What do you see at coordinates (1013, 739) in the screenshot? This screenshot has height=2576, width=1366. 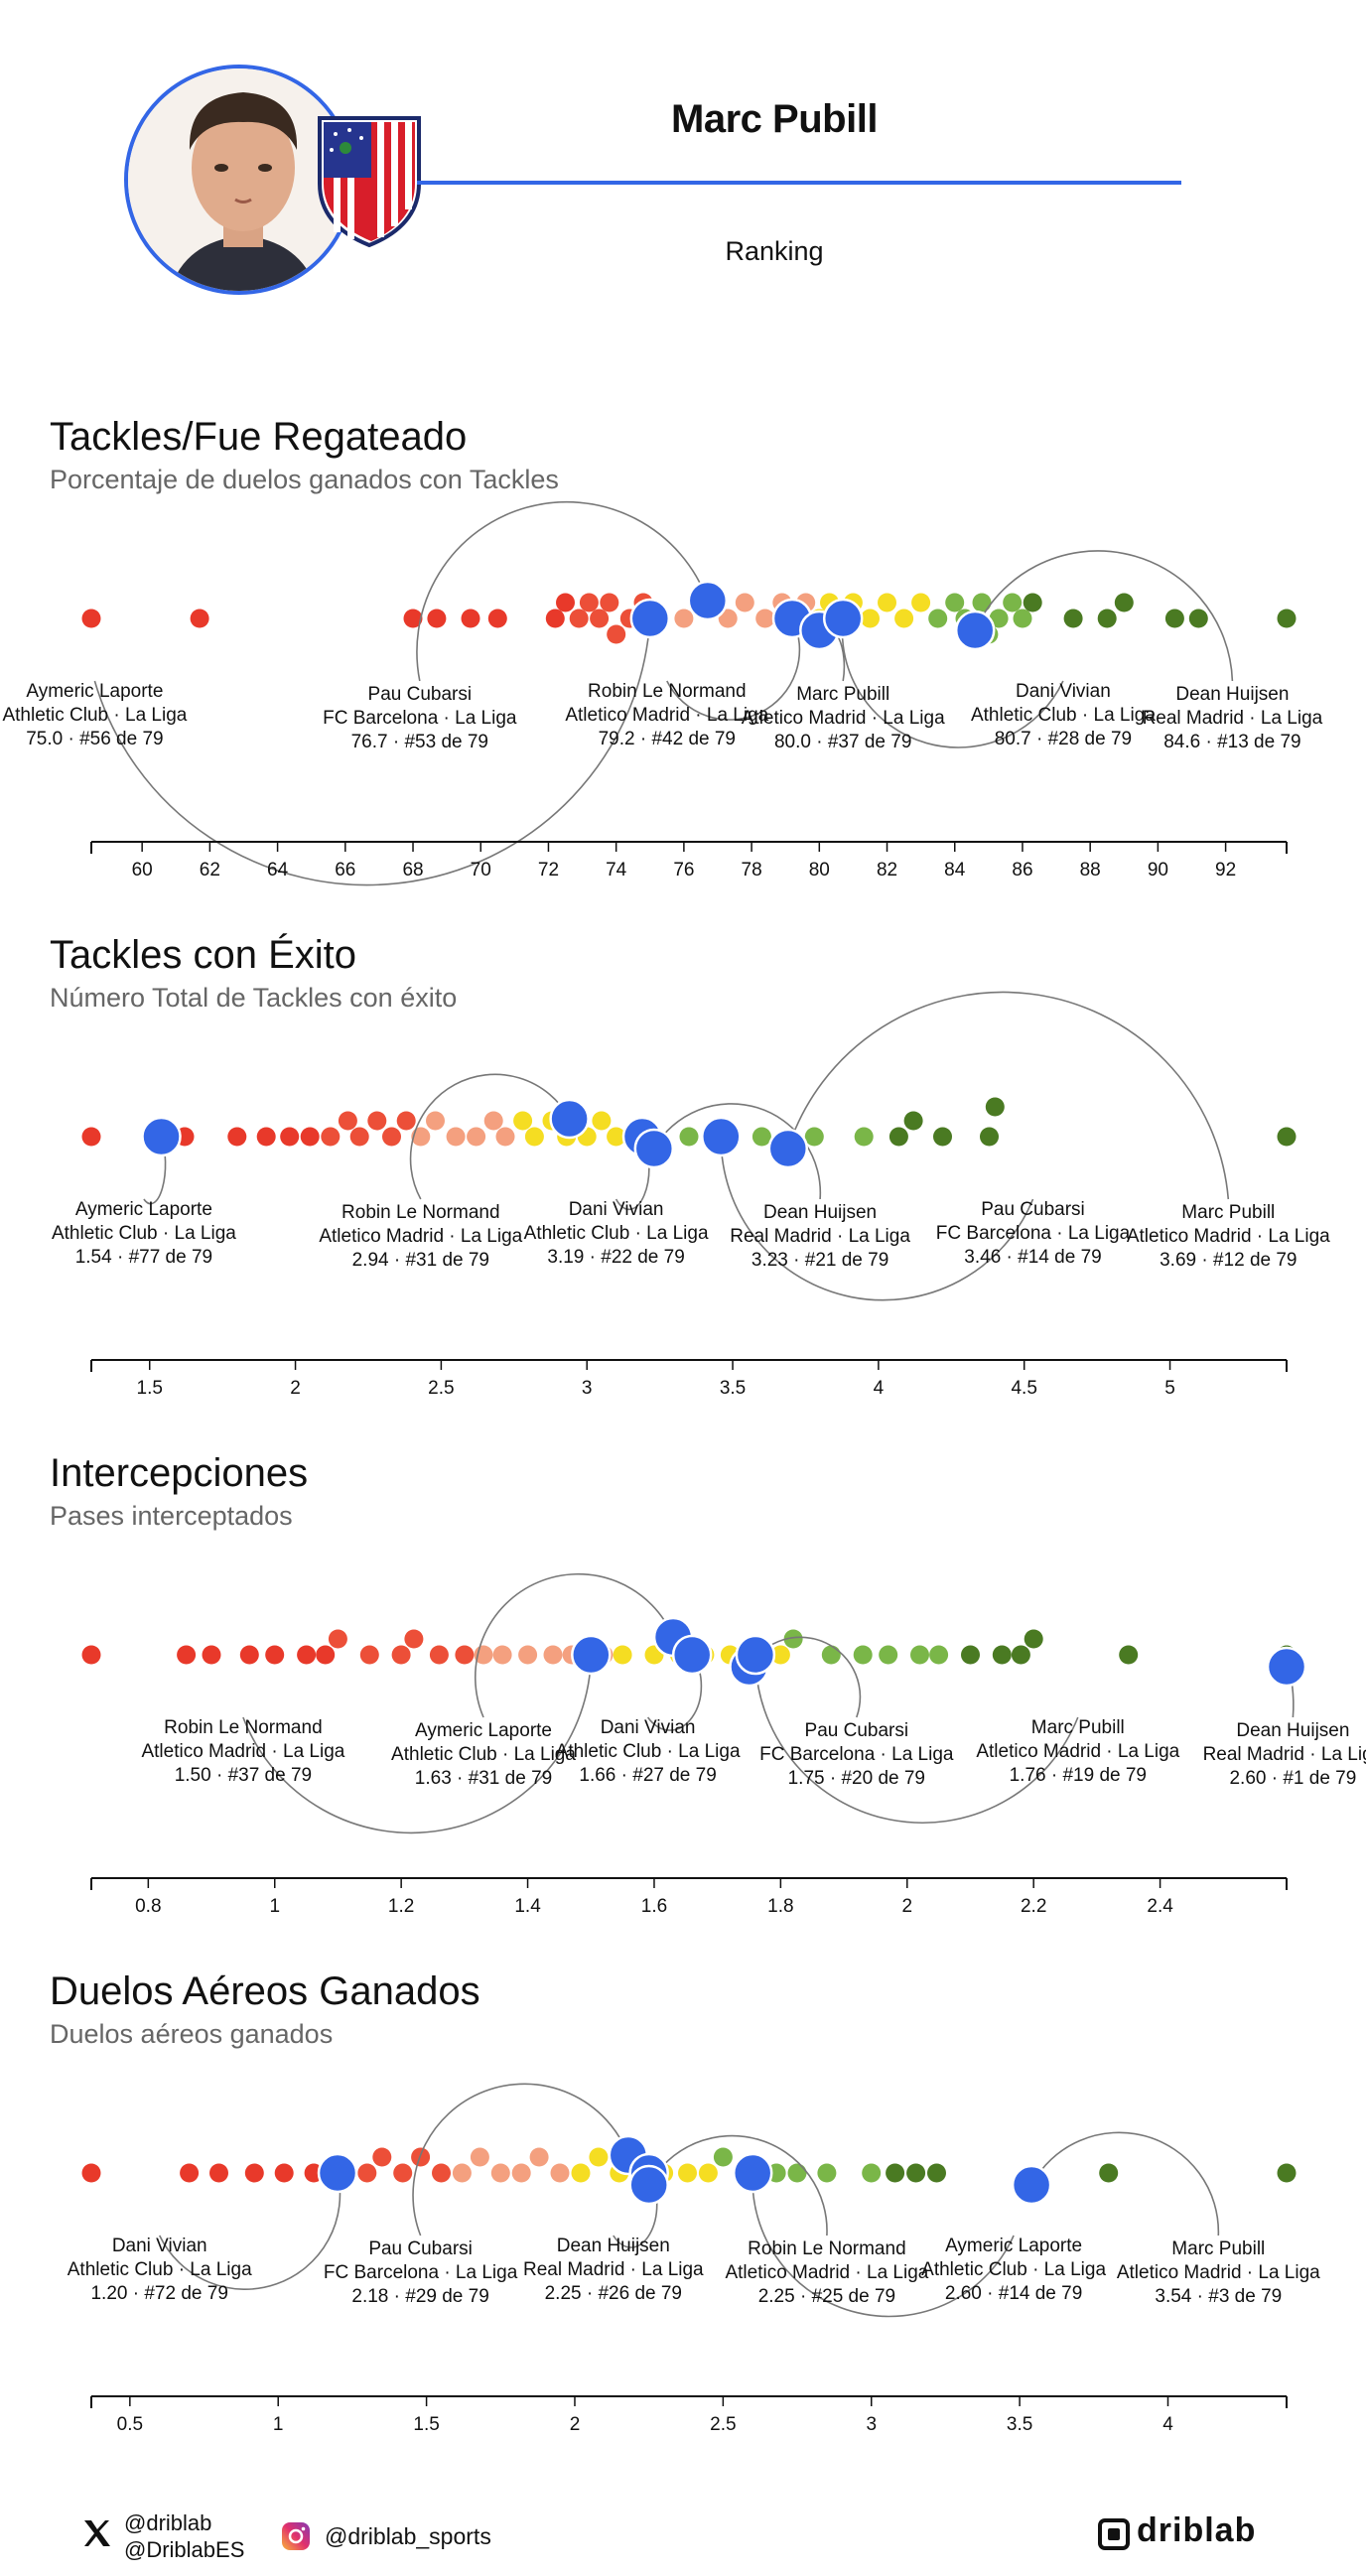 I see `player-value: 80.7` at bounding box center [1013, 739].